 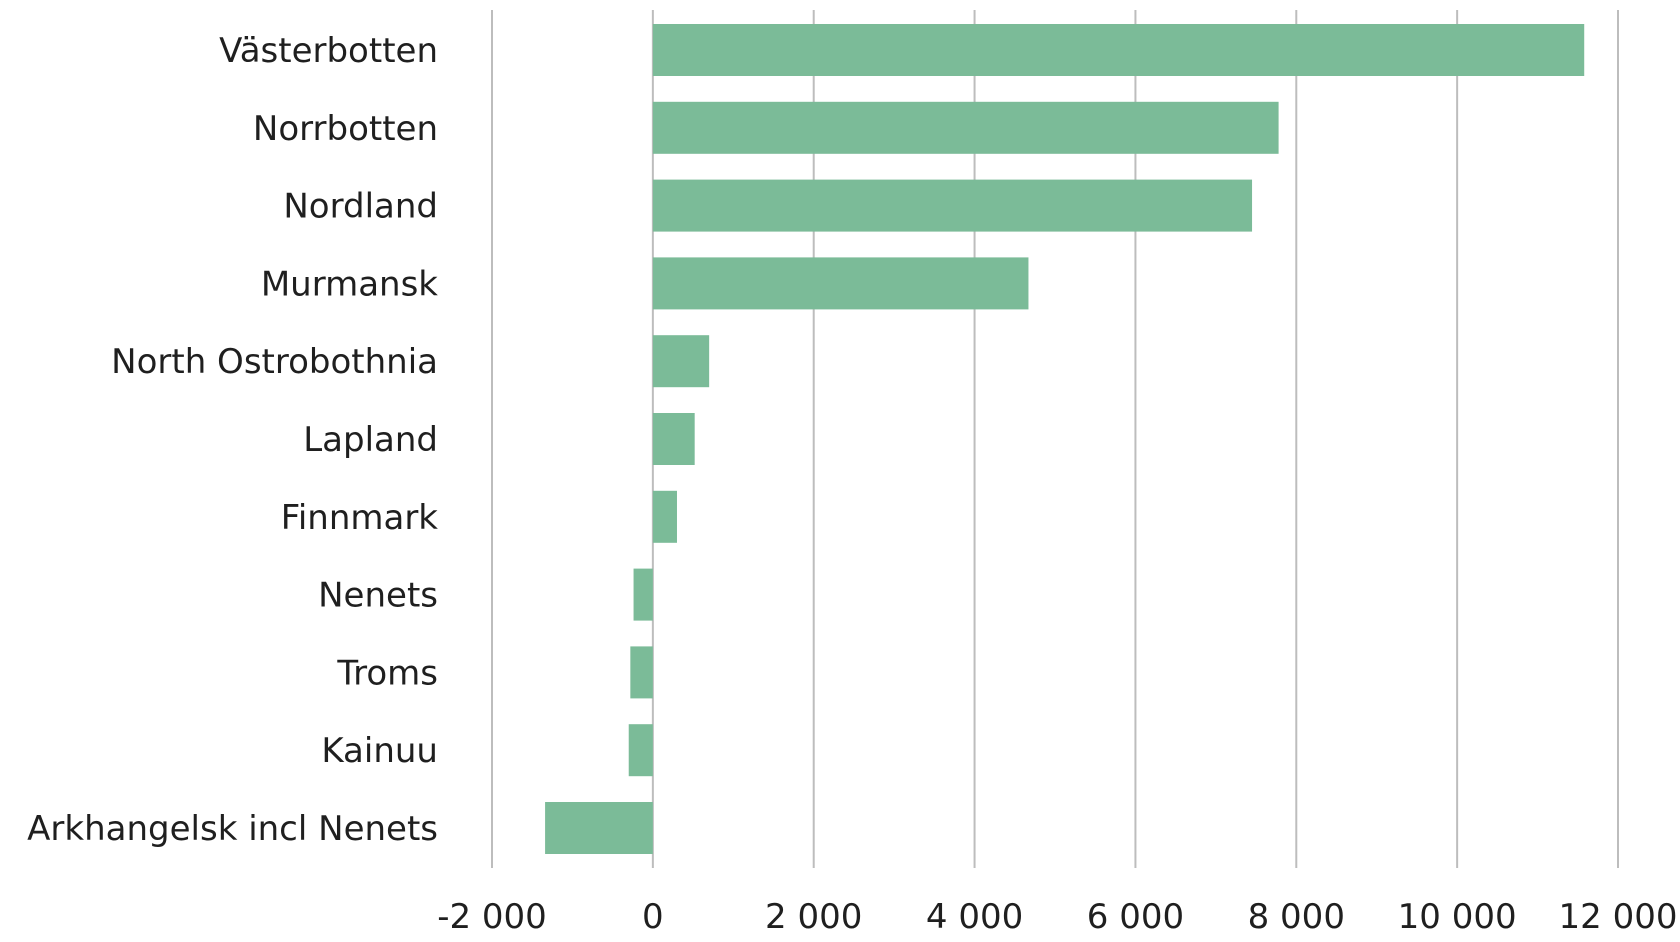 I want to click on category-label: Lapland, so click(x=370, y=440).